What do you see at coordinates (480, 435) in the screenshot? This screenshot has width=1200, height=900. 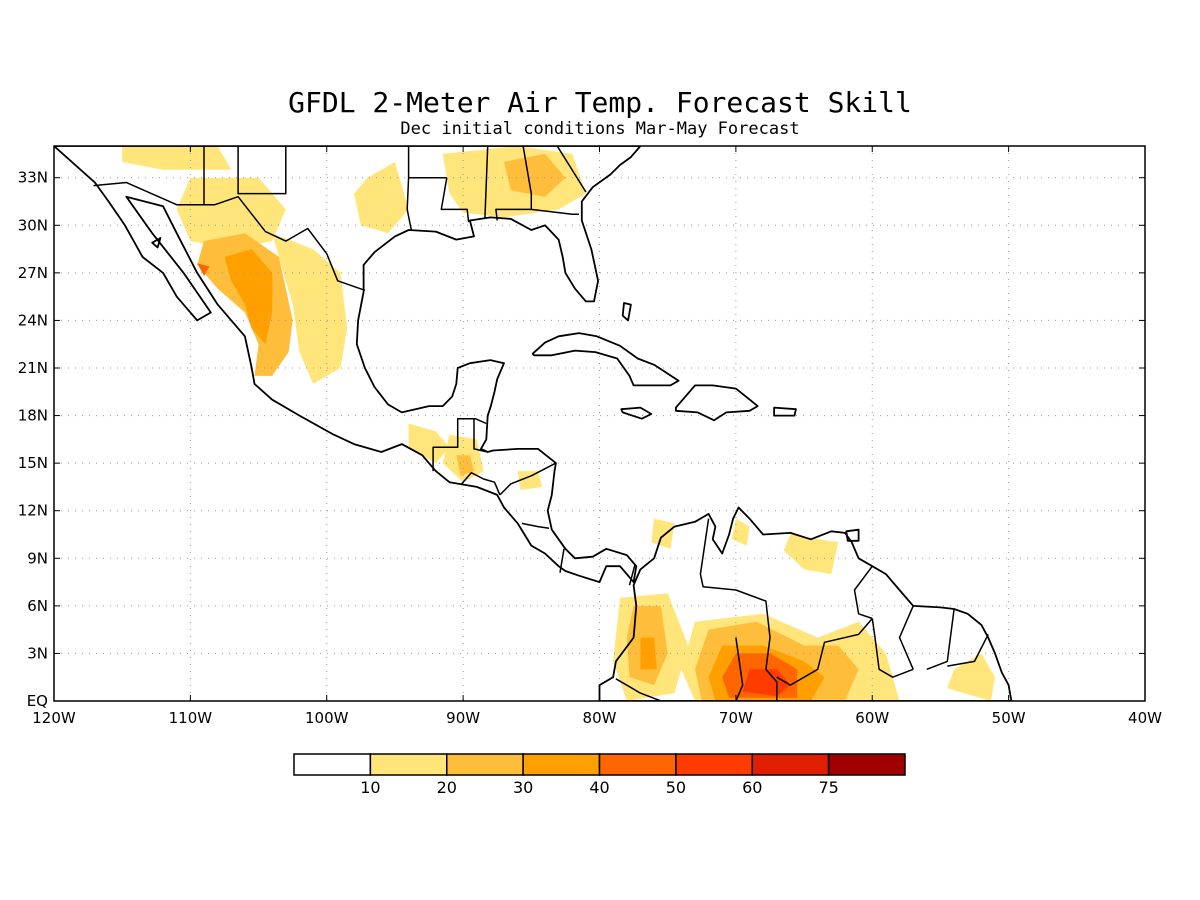 I see `border-guatemala-east` at bounding box center [480, 435].